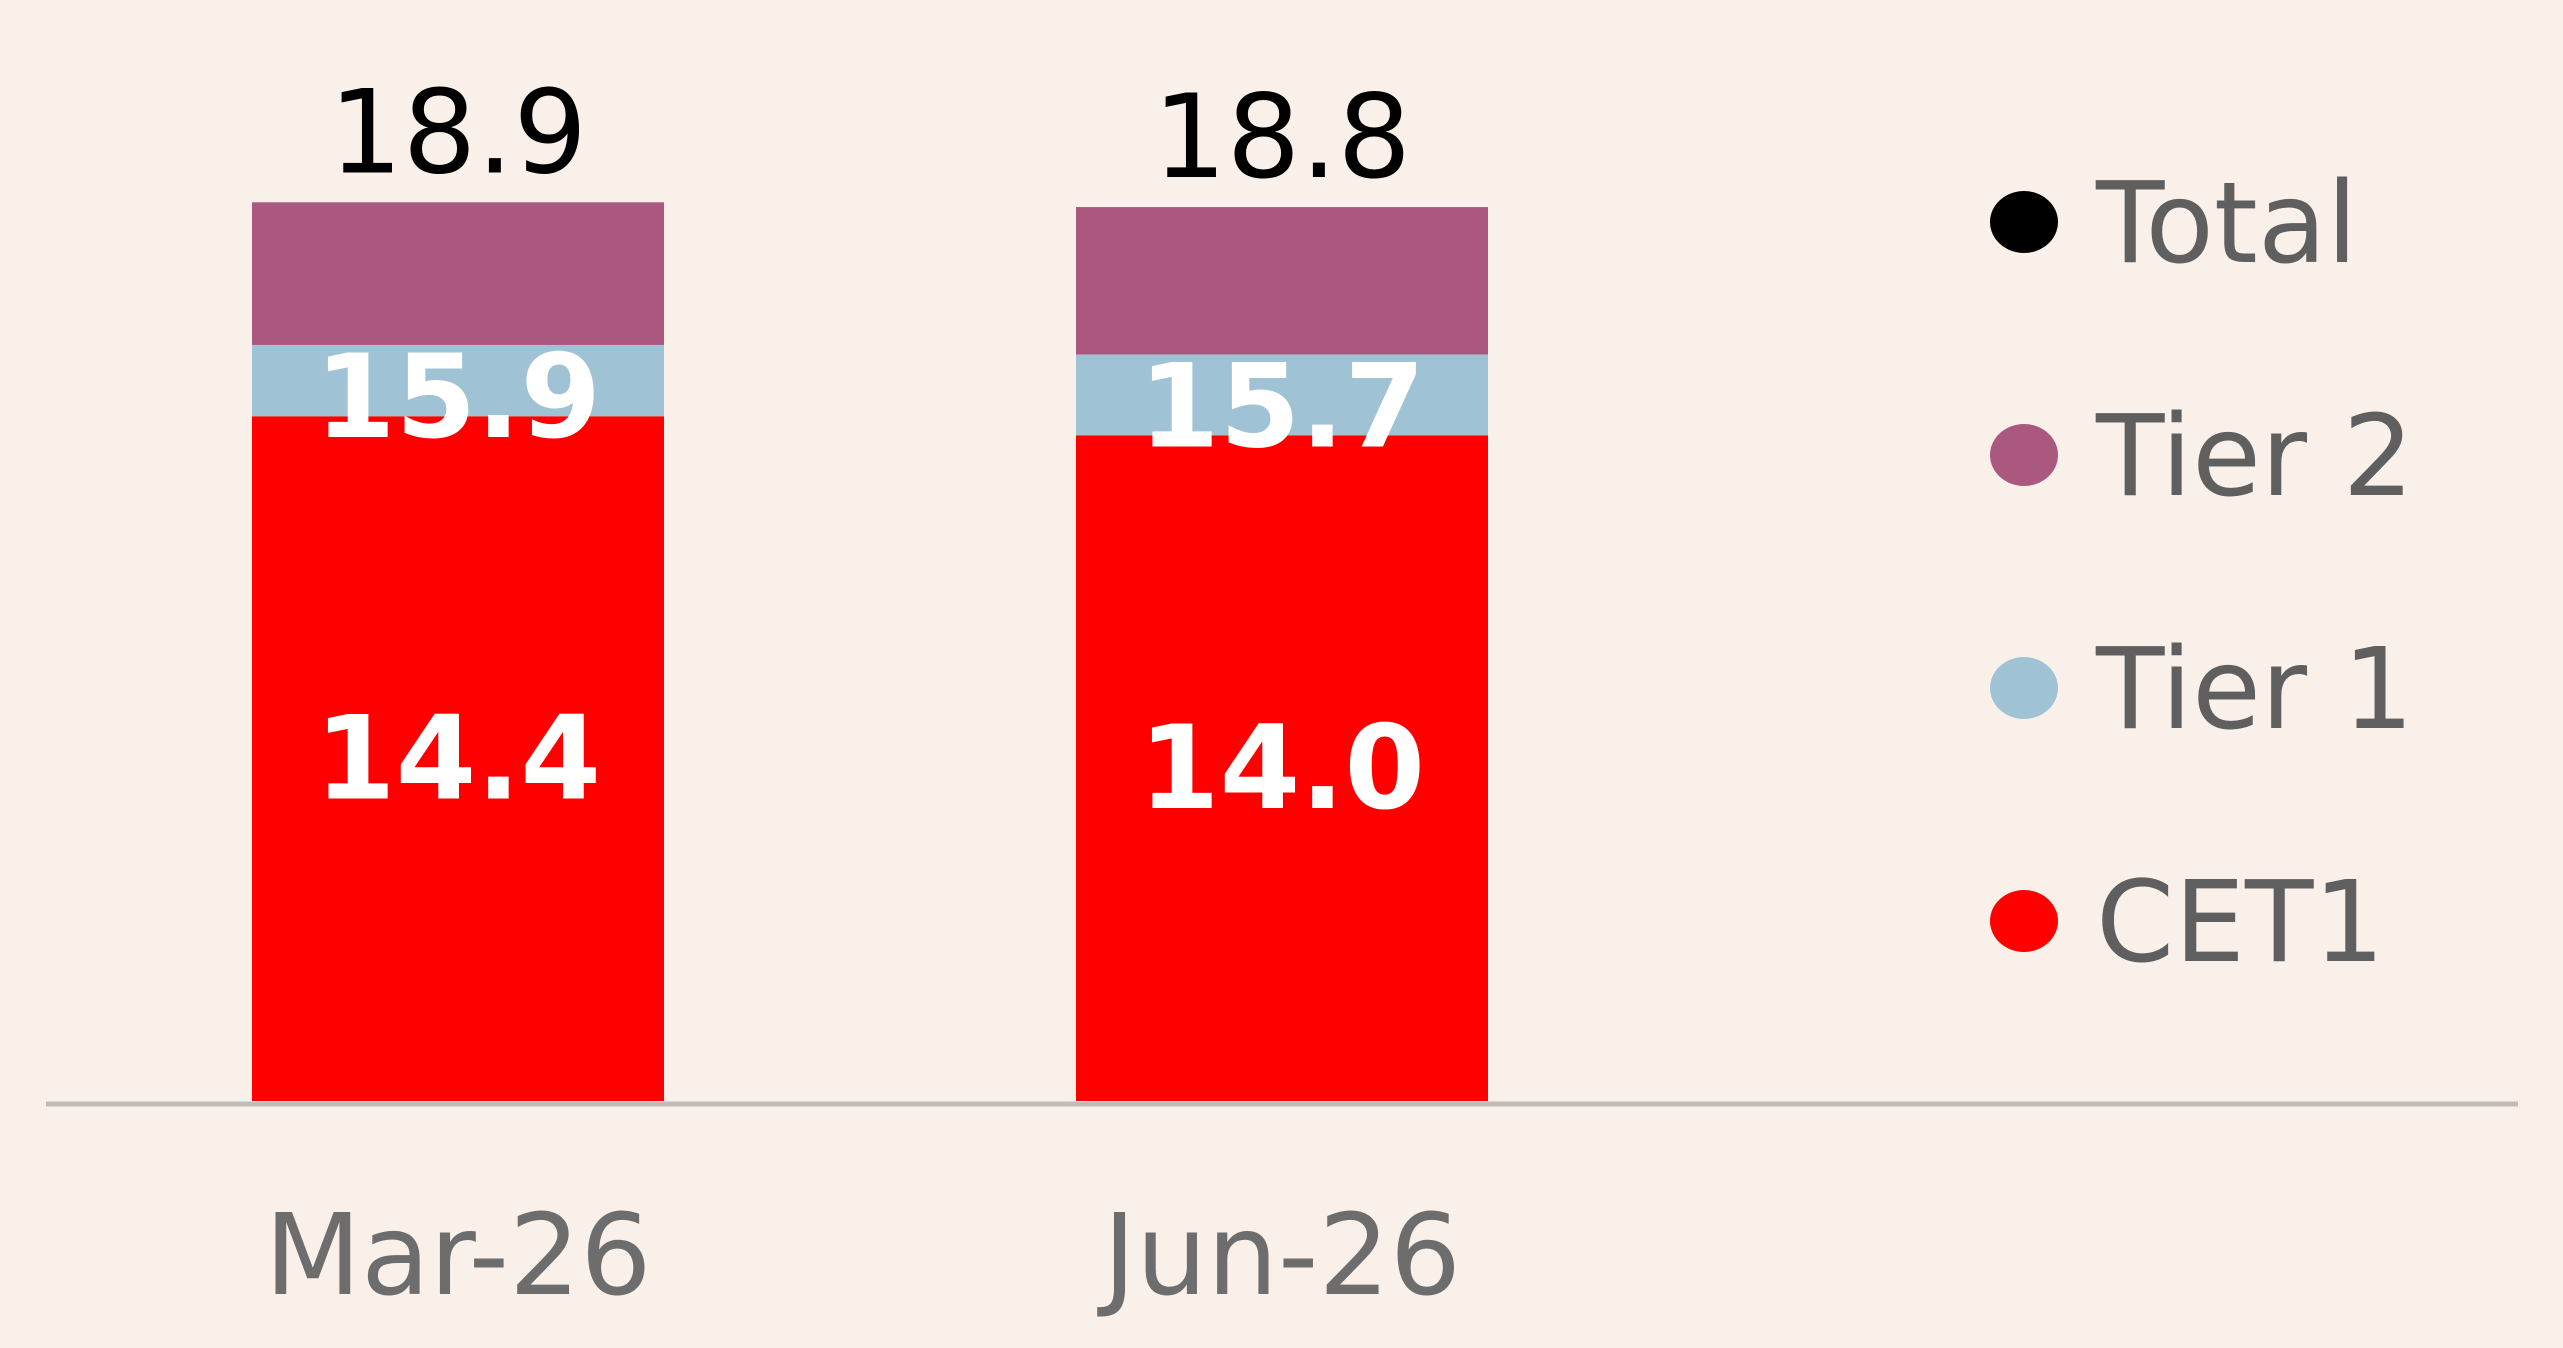  What do you see at coordinates (2254, 457) in the screenshot?
I see `legend-label-tier-2: Tier 2` at bounding box center [2254, 457].